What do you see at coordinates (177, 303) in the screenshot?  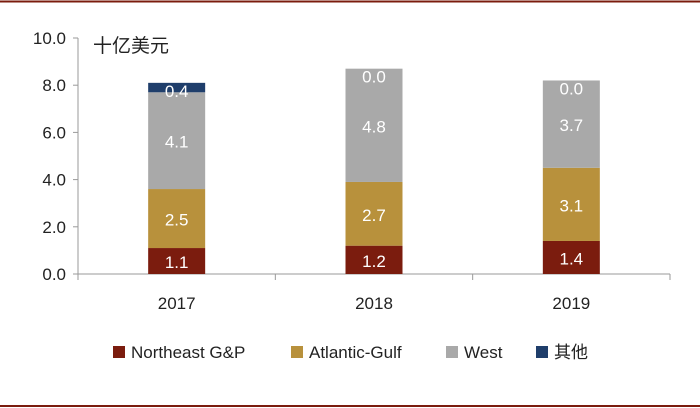 I see `x-tick-label: 2017` at bounding box center [177, 303].